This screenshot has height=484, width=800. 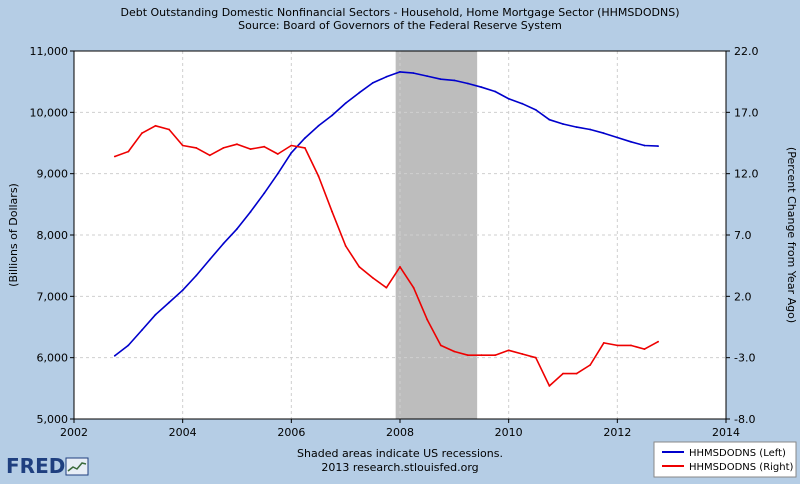 I want to click on x-tick-label: 2014, so click(x=726, y=432).